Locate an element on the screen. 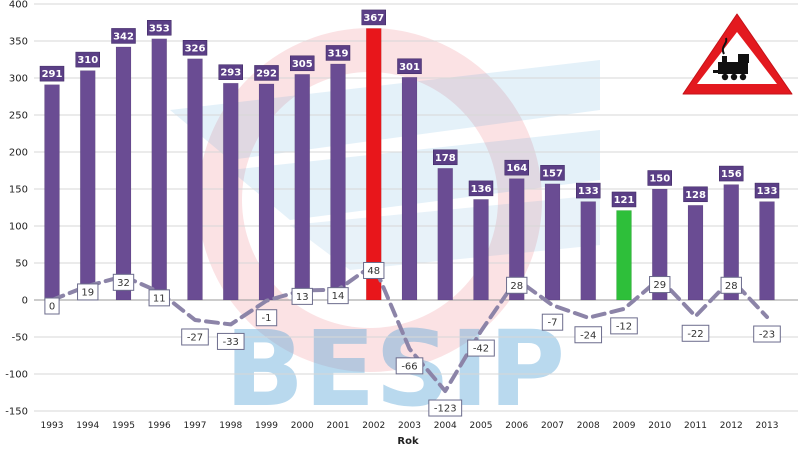  bar-1995 is located at coordinates (123, 173).